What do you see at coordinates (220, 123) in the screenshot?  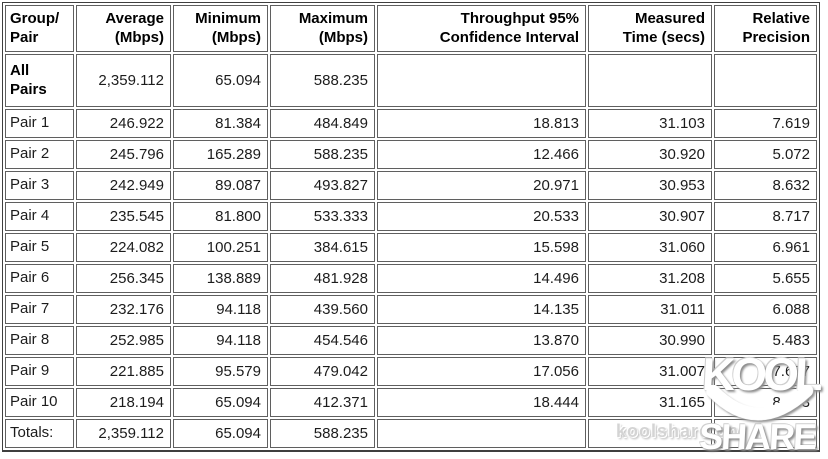 I see `cell-minimum: 81.384` at bounding box center [220, 123].